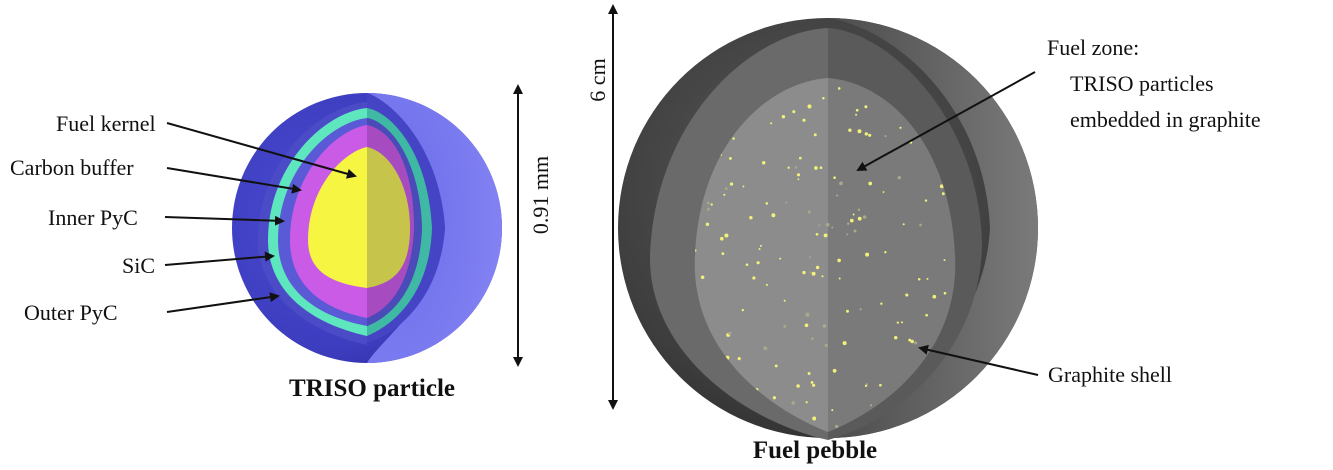  Describe the element at coordinates (1110, 374) in the screenshot. I see `label-graphite-shell: Graphite shell` at that location.